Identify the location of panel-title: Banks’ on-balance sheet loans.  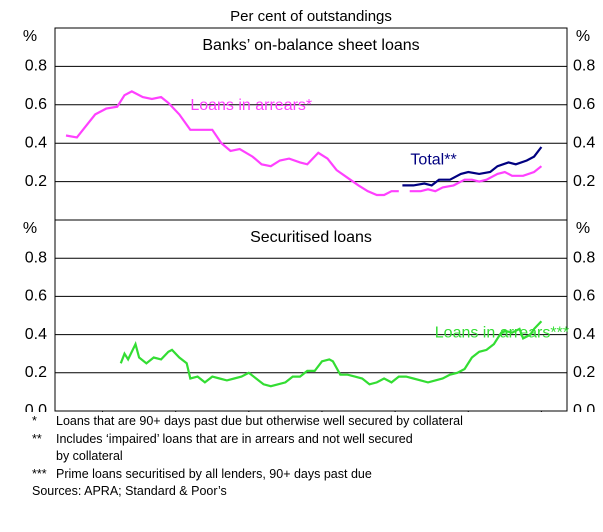
(310, 45).